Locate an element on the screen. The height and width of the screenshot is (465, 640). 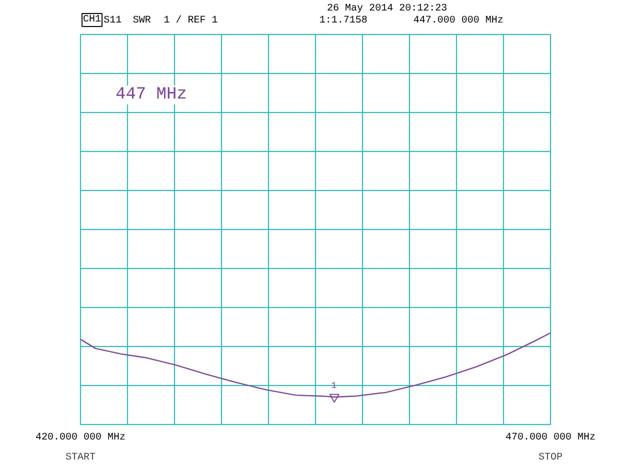
text: CH1 is located at coordinates (92, 20).